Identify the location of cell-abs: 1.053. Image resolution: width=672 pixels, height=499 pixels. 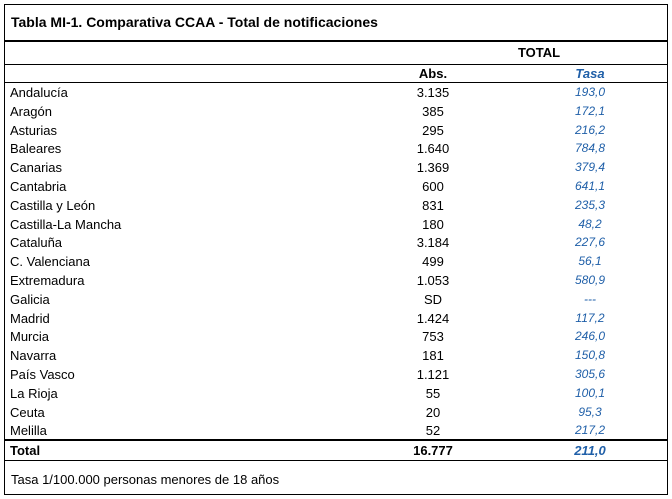
(433, 280).